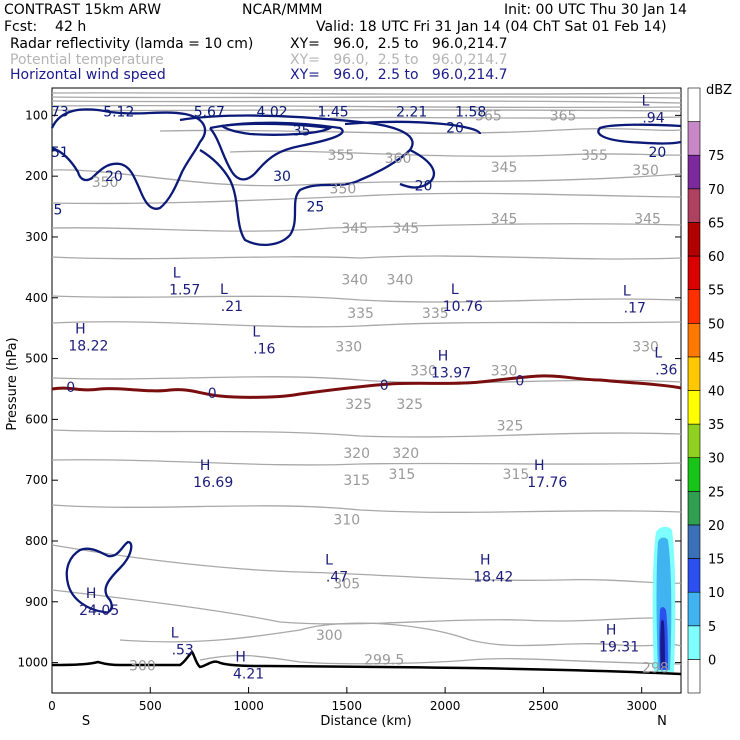 The height and width of the screenshot is (740, 740). What do you see at coordinates (716, 358) in the screenshot?
I see `colorbar-level-label: 45` at bounding box center [716, 358].